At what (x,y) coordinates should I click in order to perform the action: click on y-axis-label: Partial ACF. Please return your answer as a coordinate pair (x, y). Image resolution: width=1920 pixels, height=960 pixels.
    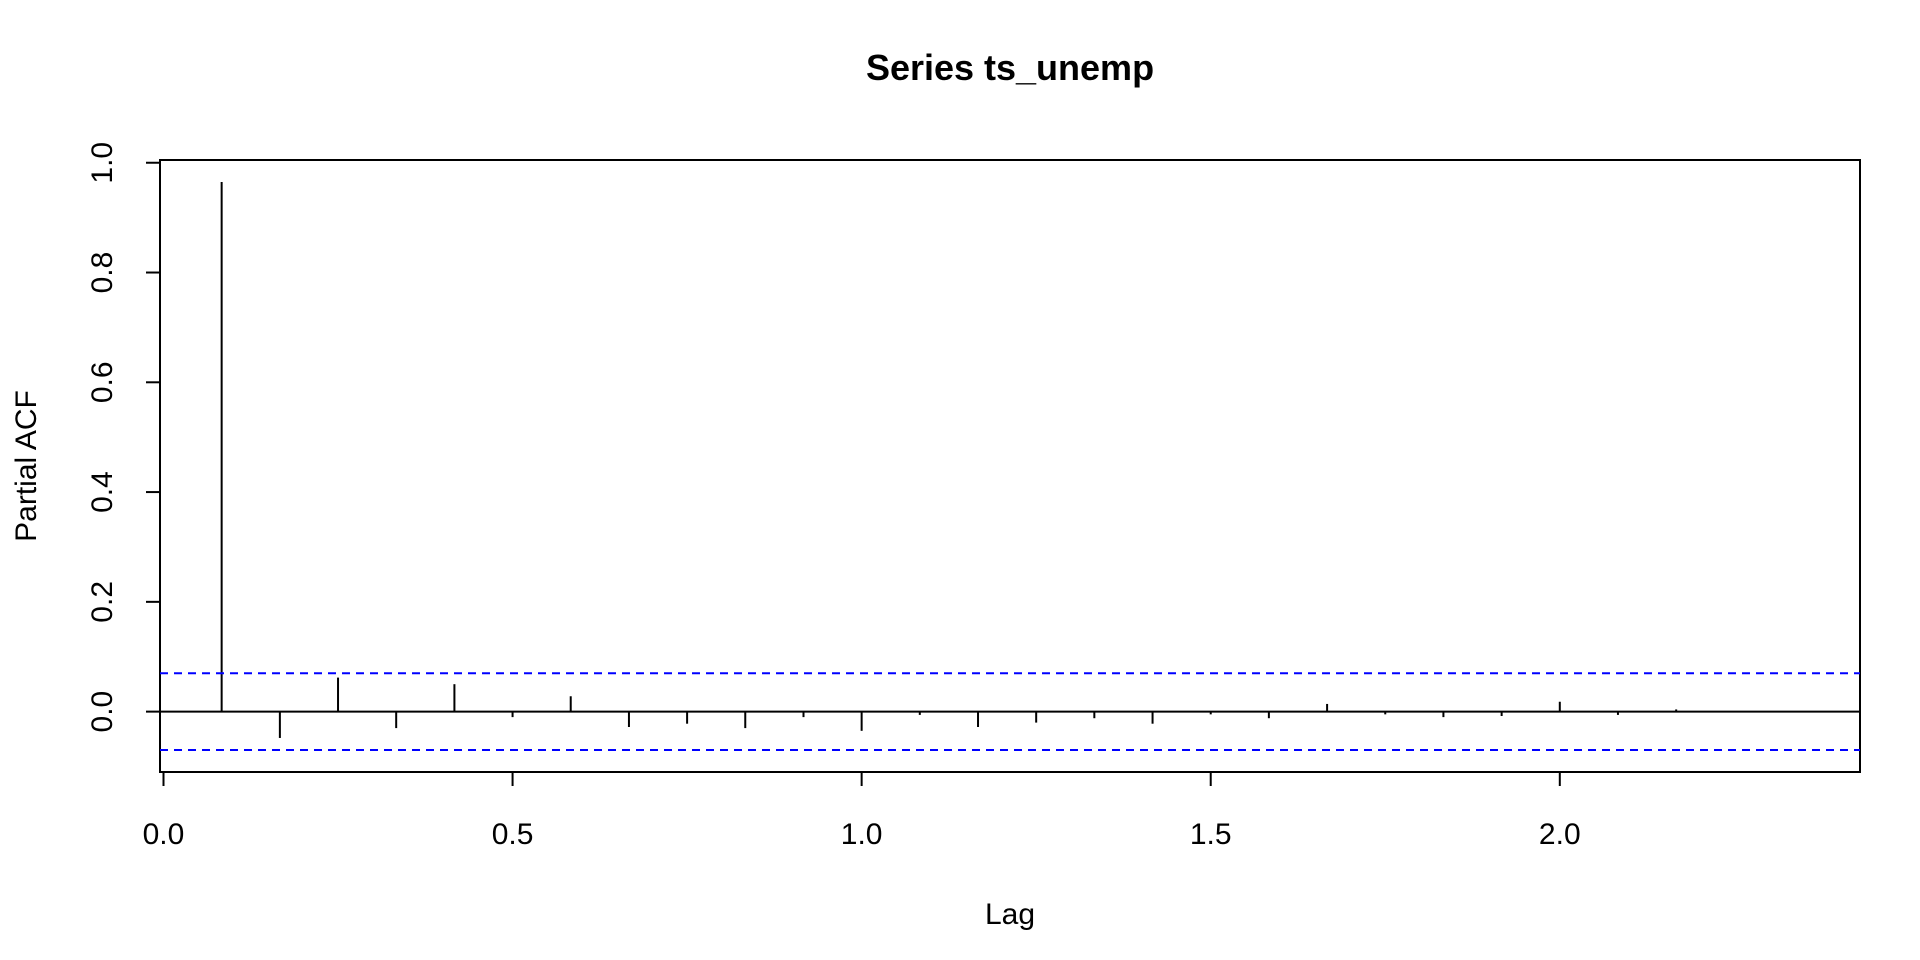
    Looking at the image, I should click on (26, 466).